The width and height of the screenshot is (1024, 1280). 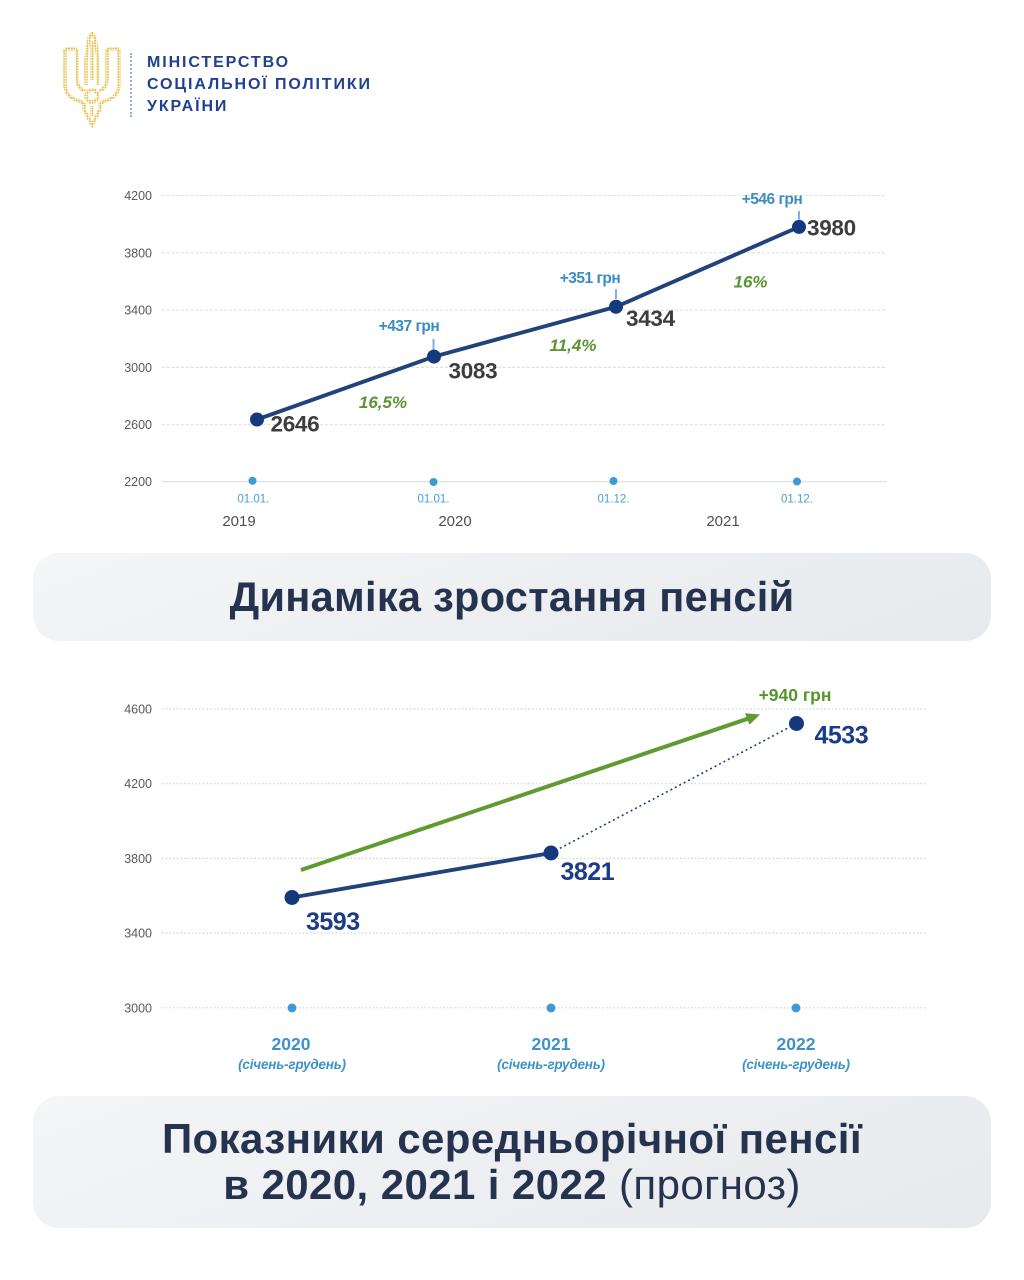 What do you see at coordinates (842, 736) in the screenshot?
I see `svg-text: 4533` at bounding box center [842, 736].